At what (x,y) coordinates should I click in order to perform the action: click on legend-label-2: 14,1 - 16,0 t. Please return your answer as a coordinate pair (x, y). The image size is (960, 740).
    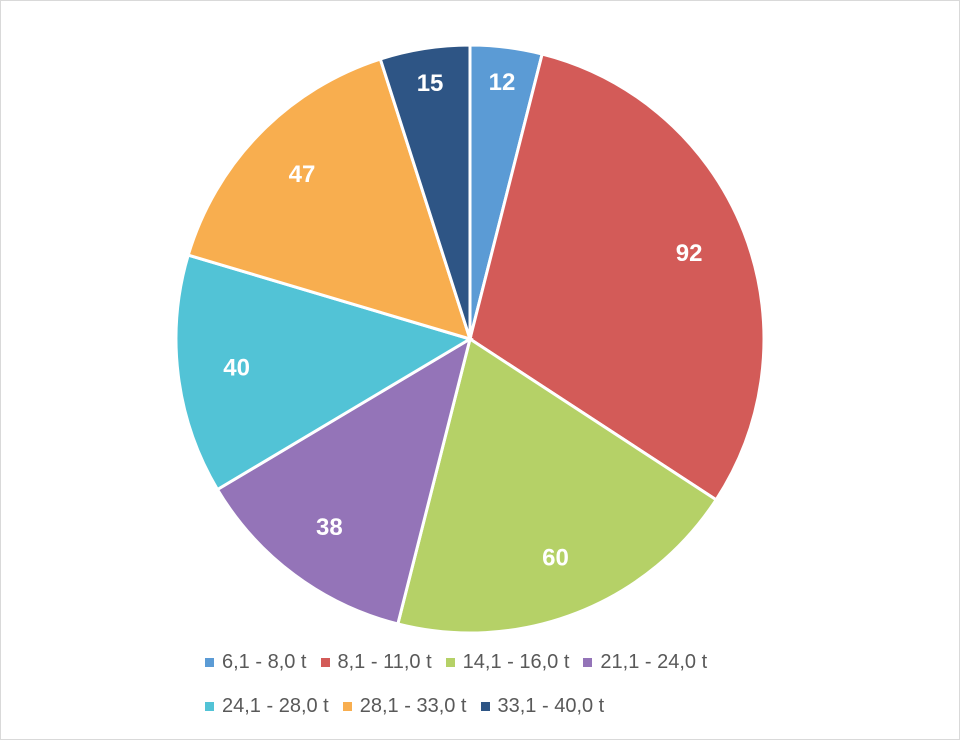
    Looking at the image, I should click on (516, 661).